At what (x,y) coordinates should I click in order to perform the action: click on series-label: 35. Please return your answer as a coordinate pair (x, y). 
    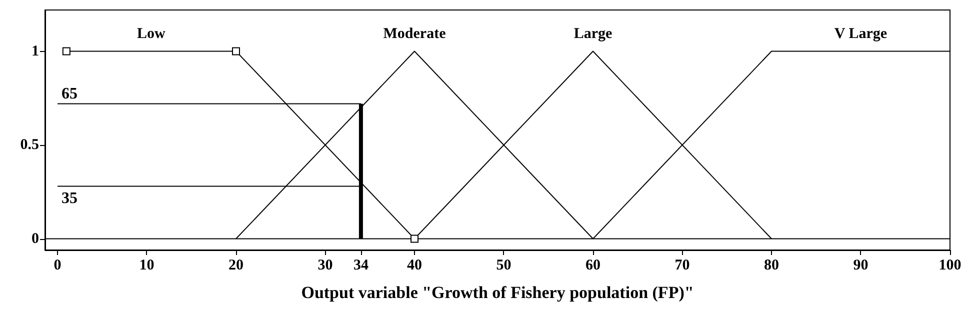
    Looking at the image, I should click on (69, 198).